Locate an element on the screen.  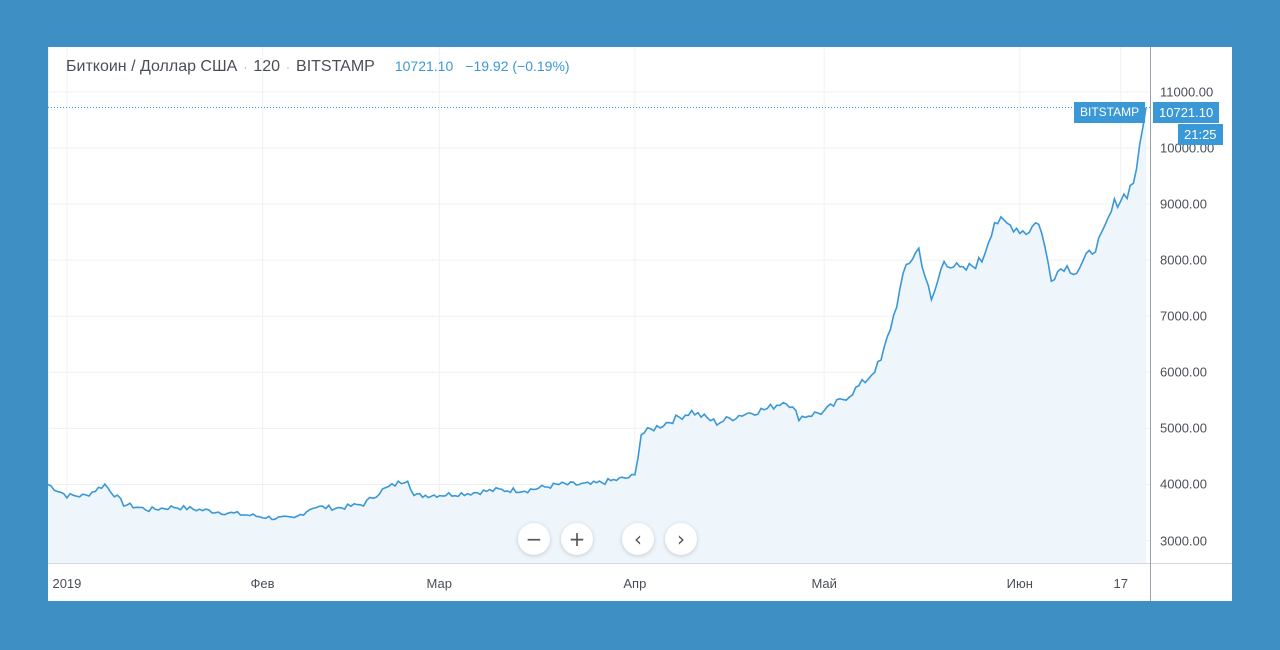
exchange-label: BITSTAMP is located at coordinates (335, 66).